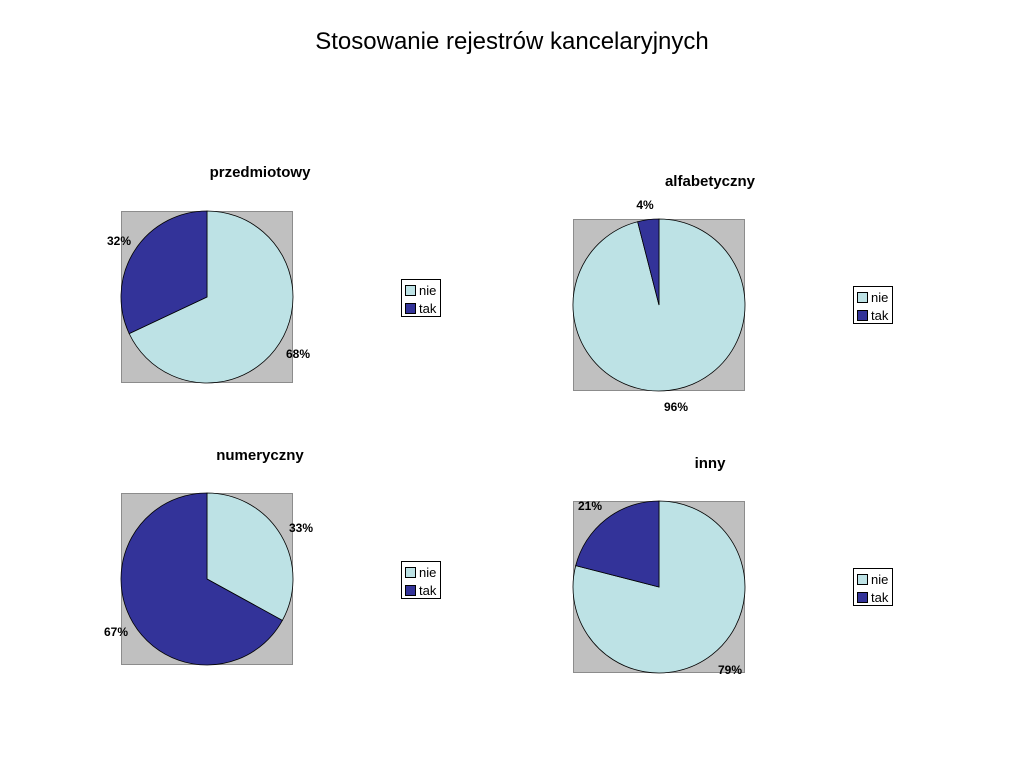 This screenshot has width=1024, height=768. I want to click on plot-area-inny, so click(659, 587).